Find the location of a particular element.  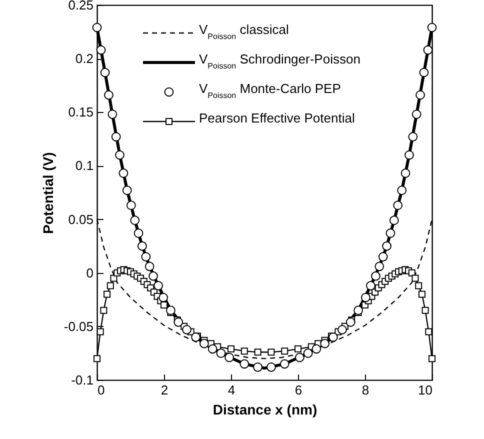

x-tick-label: 4 is located at coordinates (232, 390).